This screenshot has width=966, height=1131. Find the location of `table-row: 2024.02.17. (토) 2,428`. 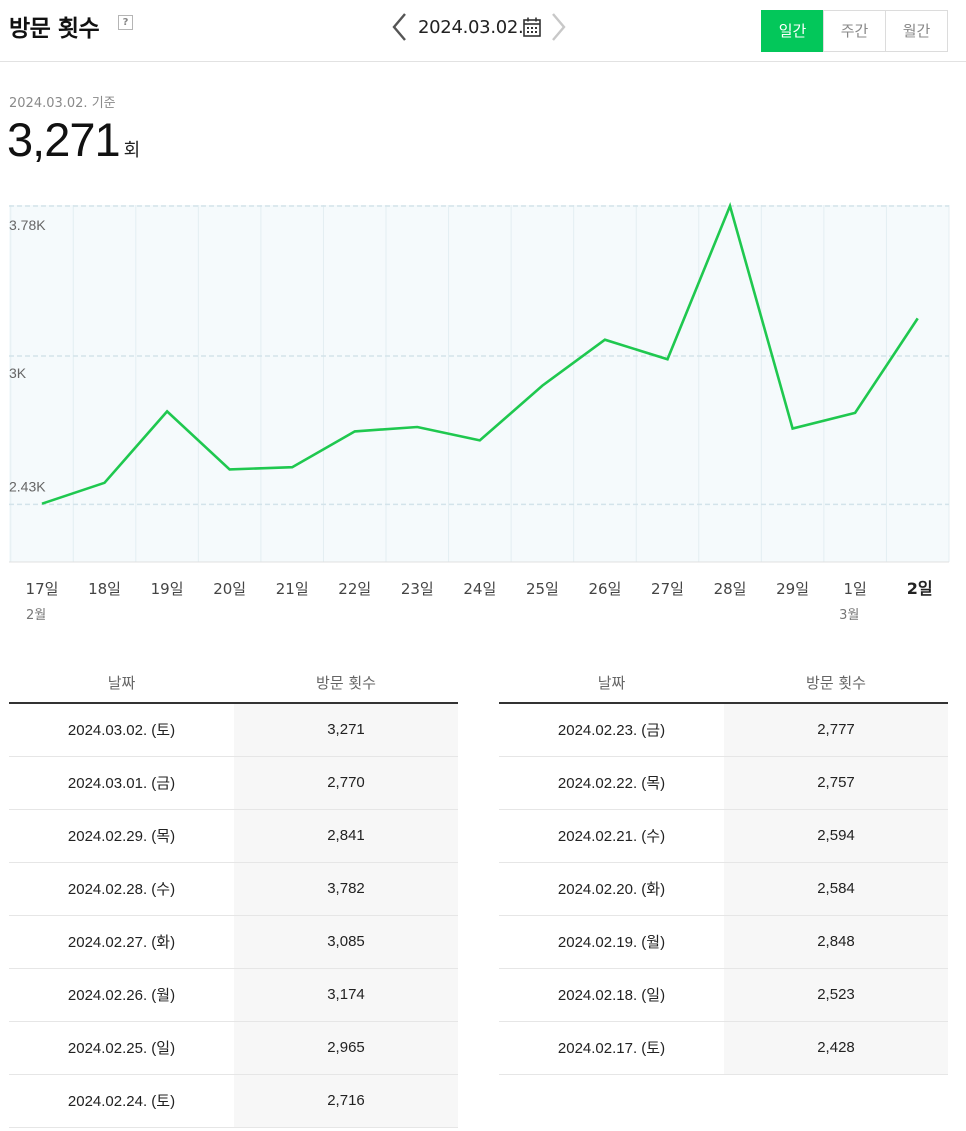

table-row: 2024.02.17. (토) 2,428 is located at coordinates (723, 1048).